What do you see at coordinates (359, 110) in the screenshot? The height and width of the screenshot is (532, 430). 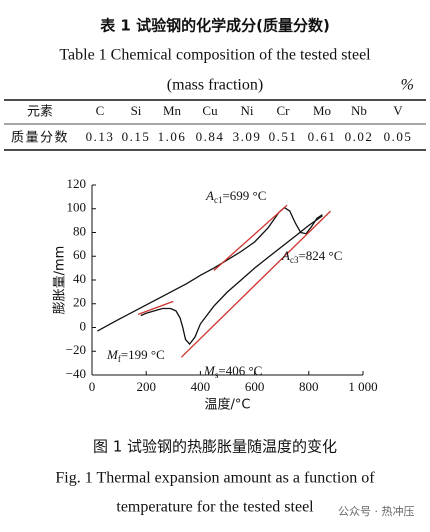 I see `table-header: Nb` at bounding box center [359, 110].